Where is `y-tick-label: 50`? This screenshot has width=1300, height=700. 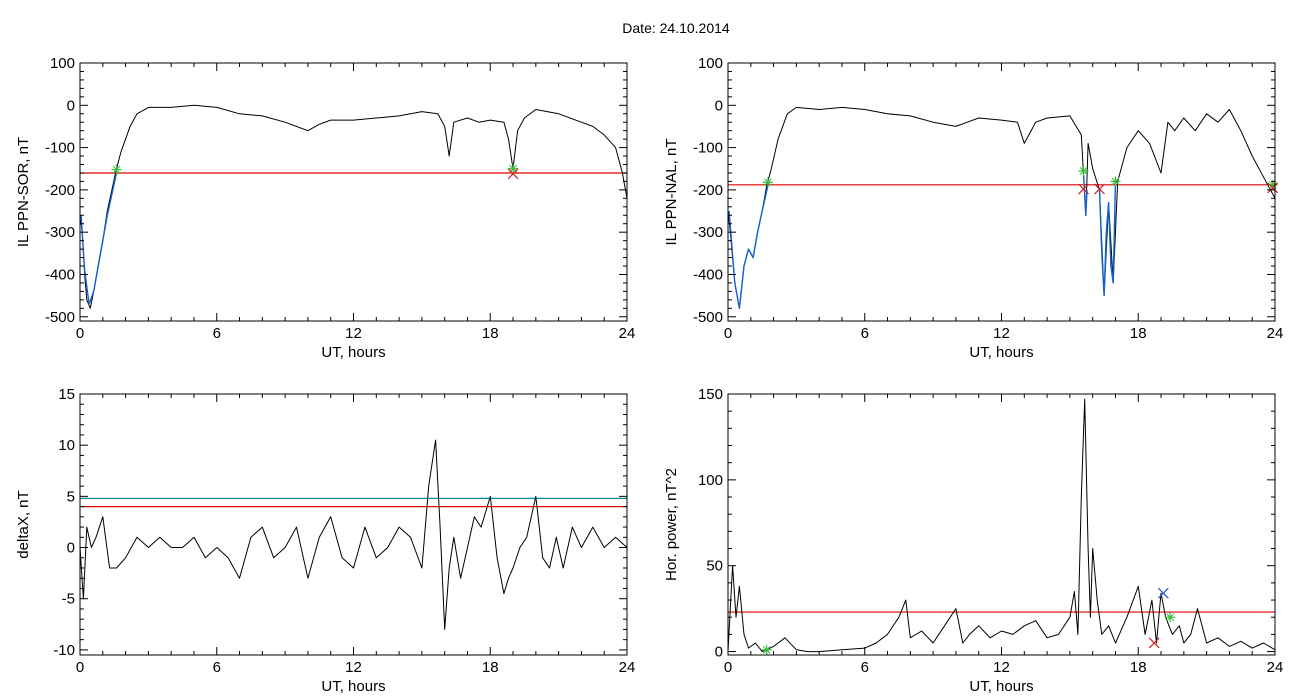 y-tick-label: 50 is located at coordinates (714, 566).